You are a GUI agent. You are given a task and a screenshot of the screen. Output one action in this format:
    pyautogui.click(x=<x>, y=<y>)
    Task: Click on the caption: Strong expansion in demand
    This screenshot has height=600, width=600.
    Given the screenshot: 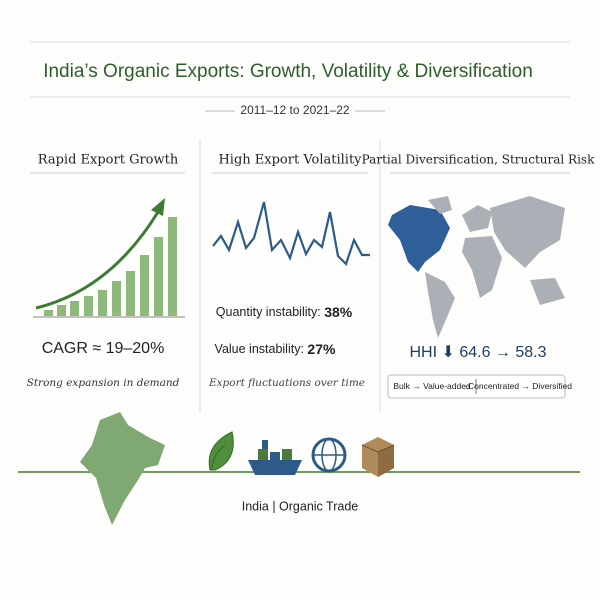 What is the action you would take?
    pyautogui.click(x=103, y=383)
    